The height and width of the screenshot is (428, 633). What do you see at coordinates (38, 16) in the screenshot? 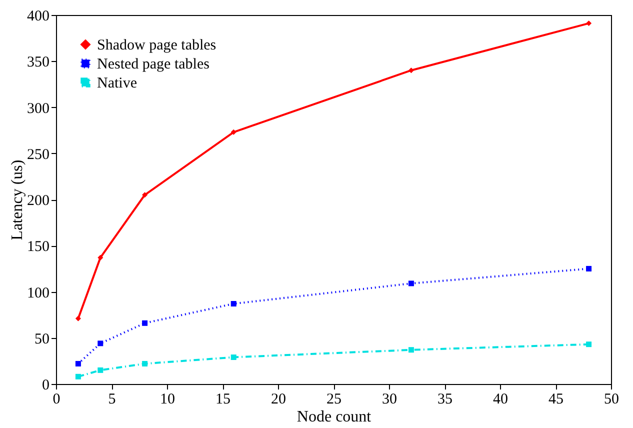
I see `y-tick-label: 400` at bounding box center [38, 16].